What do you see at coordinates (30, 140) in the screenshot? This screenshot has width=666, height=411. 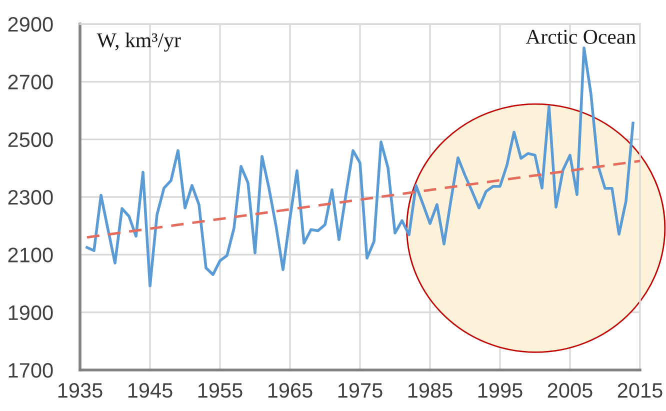 I see `y-tick-label: 2500` at bounding box center [30, 140].